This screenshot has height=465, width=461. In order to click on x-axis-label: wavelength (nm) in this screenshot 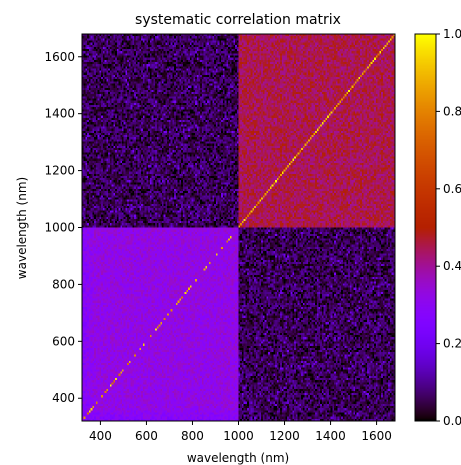, I will do `click(238, 458)`.